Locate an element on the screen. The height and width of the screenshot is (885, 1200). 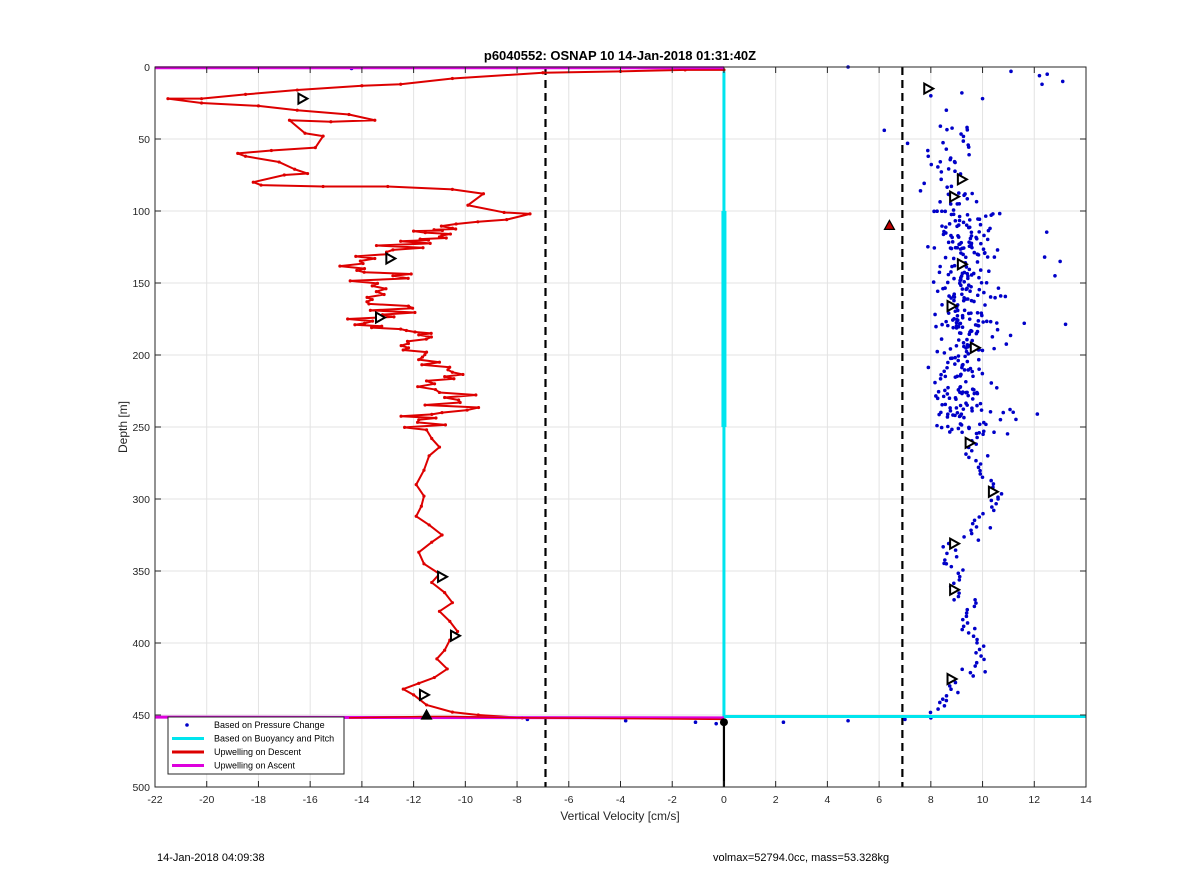
filled-triangle-marker-red is located at coordinates (889, 224).